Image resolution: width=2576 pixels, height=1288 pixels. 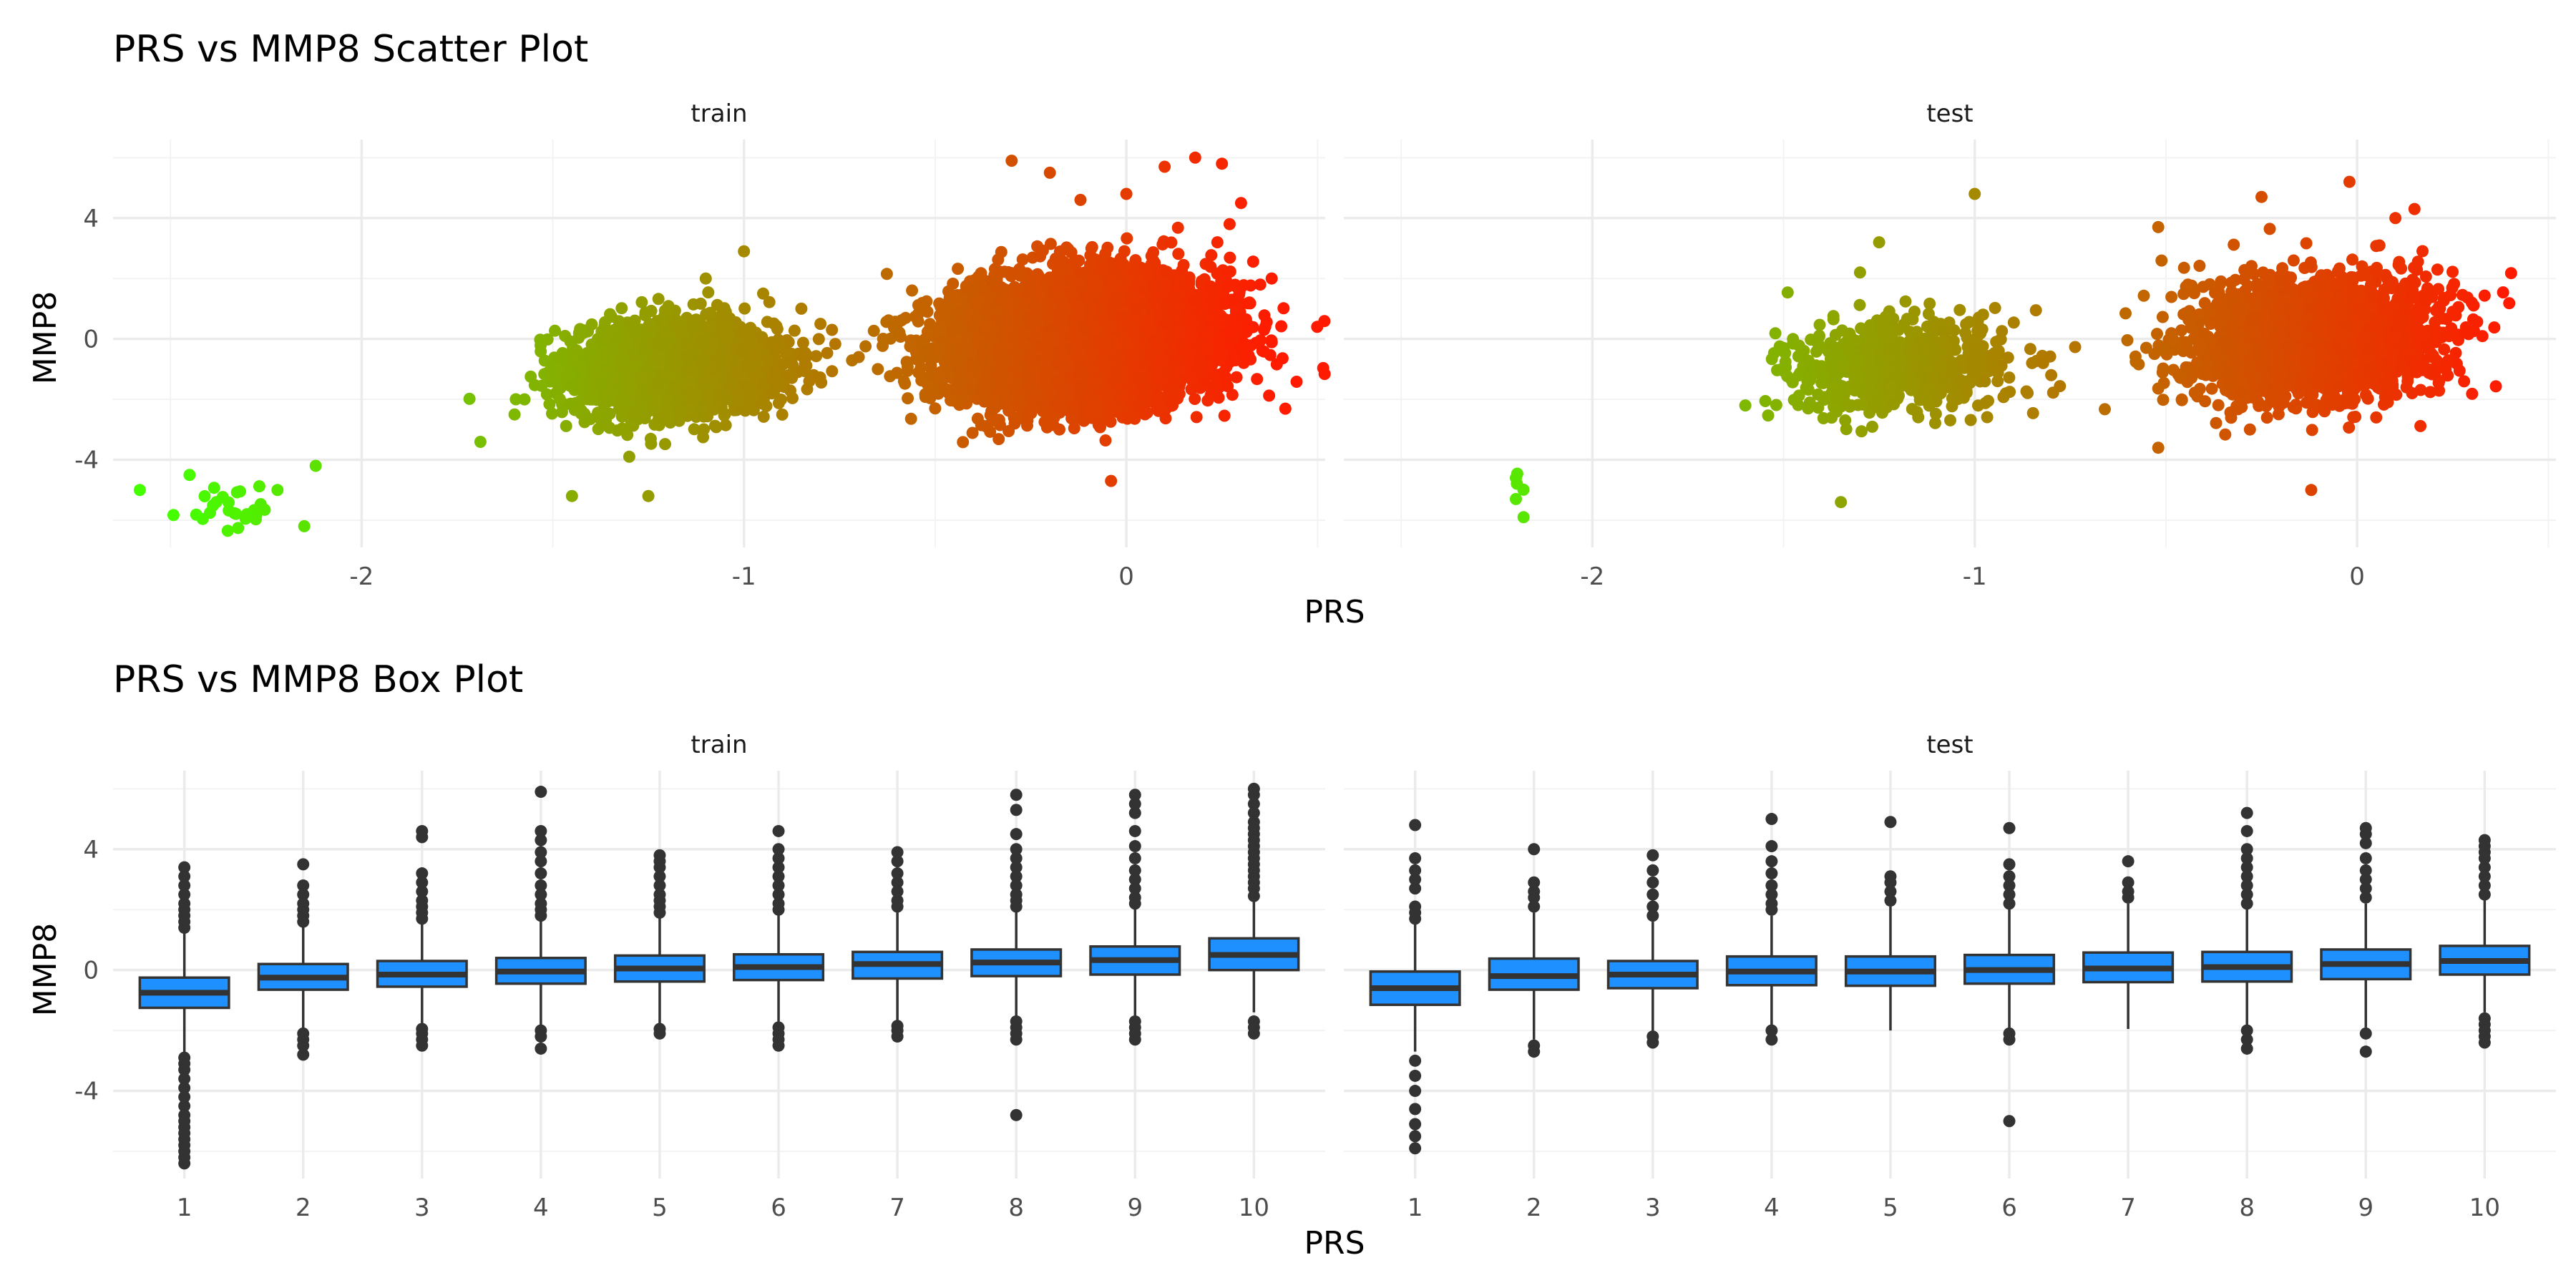 I want to click on scatter-points-train, so click(x=732, y=344).